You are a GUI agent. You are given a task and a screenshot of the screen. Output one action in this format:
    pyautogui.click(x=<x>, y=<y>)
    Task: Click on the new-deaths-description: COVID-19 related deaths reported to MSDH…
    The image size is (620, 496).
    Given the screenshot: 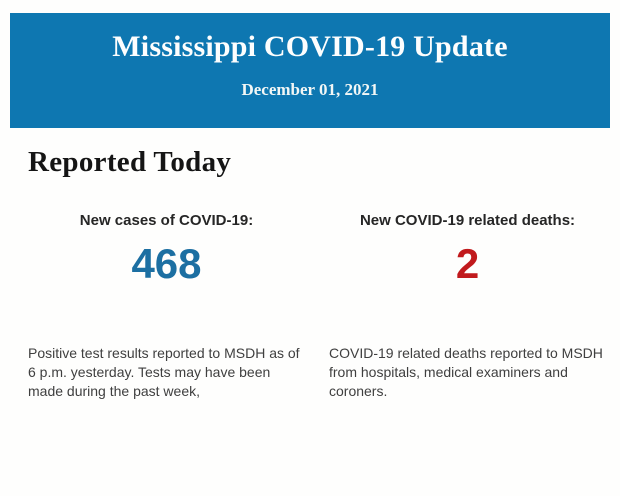 What is the action you would take?
    pyautogui.click(x=466, y=372)
    